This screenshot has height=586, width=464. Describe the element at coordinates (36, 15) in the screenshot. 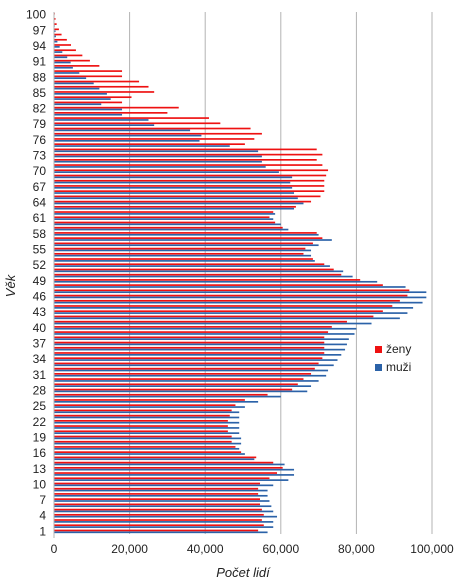

I see `y-tick-label: 100` at that location.